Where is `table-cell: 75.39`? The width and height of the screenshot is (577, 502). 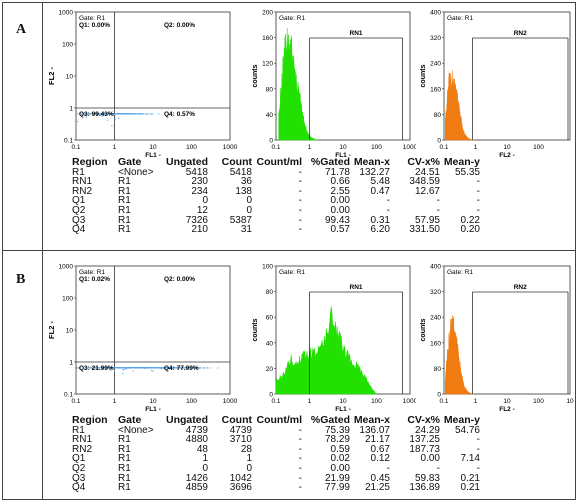 table-cell: 75.39 is located at coordinates (337, 430).